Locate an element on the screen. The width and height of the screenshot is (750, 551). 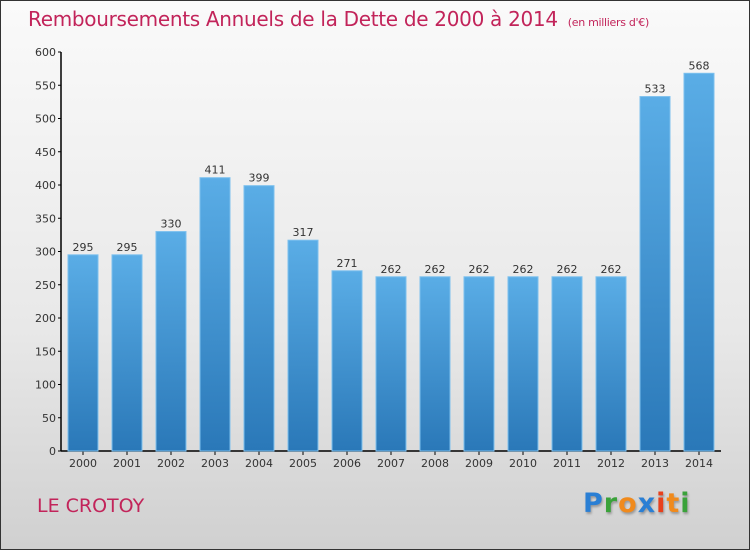
bar-2007 is located at coordinates (391, 364).